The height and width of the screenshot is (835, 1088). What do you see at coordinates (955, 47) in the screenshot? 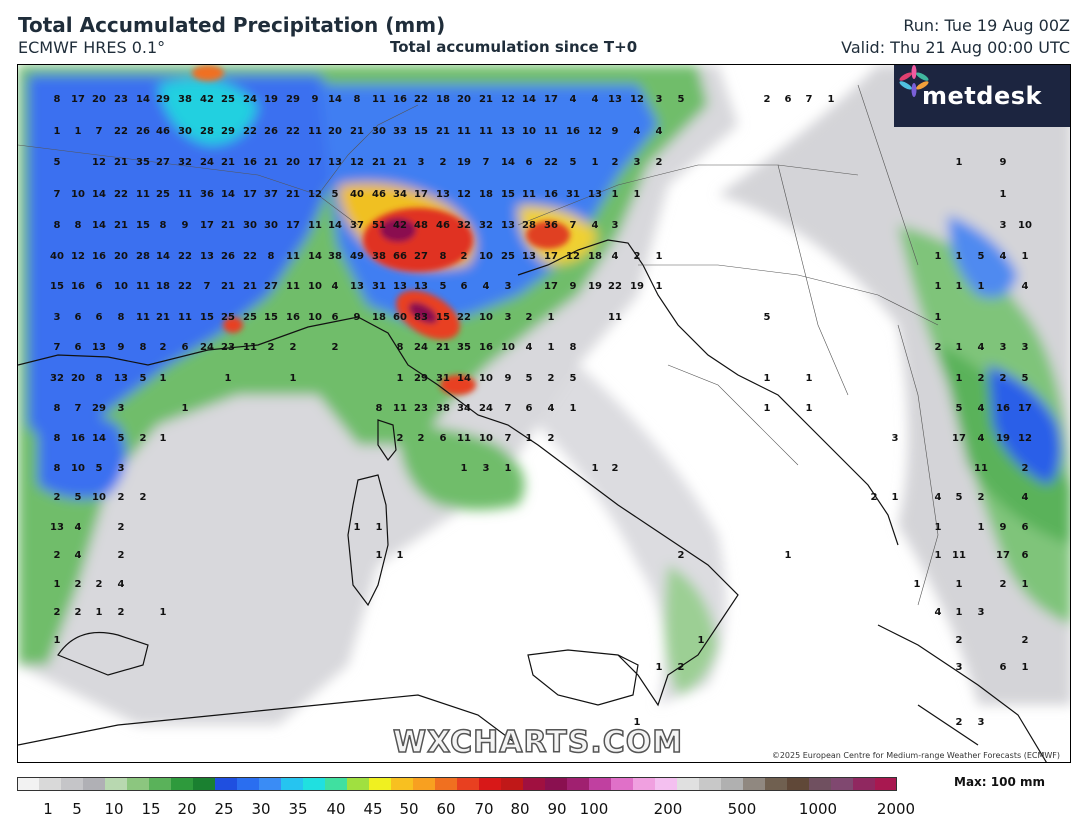
I see `valid-time: Valid: Thu 21 Aug 00:00 UTC` at bounding box center [955, 47].